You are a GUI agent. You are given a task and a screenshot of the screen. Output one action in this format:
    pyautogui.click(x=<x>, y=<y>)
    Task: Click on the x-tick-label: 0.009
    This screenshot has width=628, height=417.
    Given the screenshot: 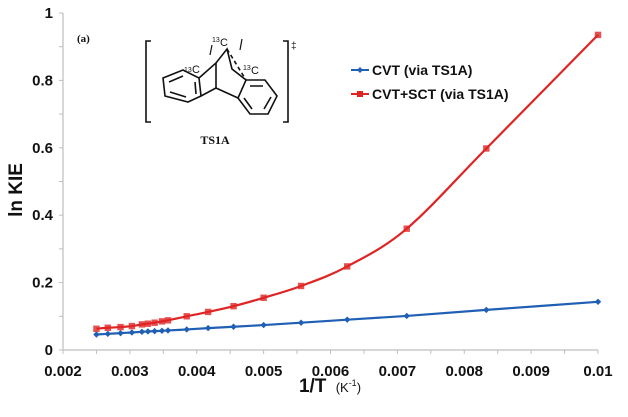 What is the action you would take?
    pyautogui.click(x=531, y=371)
    